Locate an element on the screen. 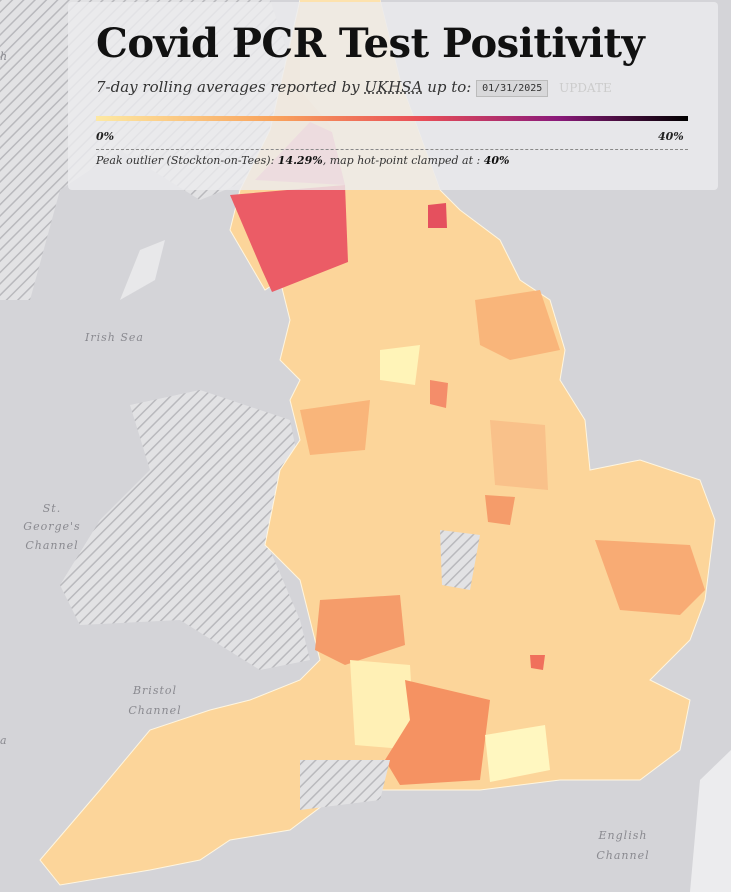 This screenshot has width=731, height=892. sea-label: h is located at coordinates (4, 56).